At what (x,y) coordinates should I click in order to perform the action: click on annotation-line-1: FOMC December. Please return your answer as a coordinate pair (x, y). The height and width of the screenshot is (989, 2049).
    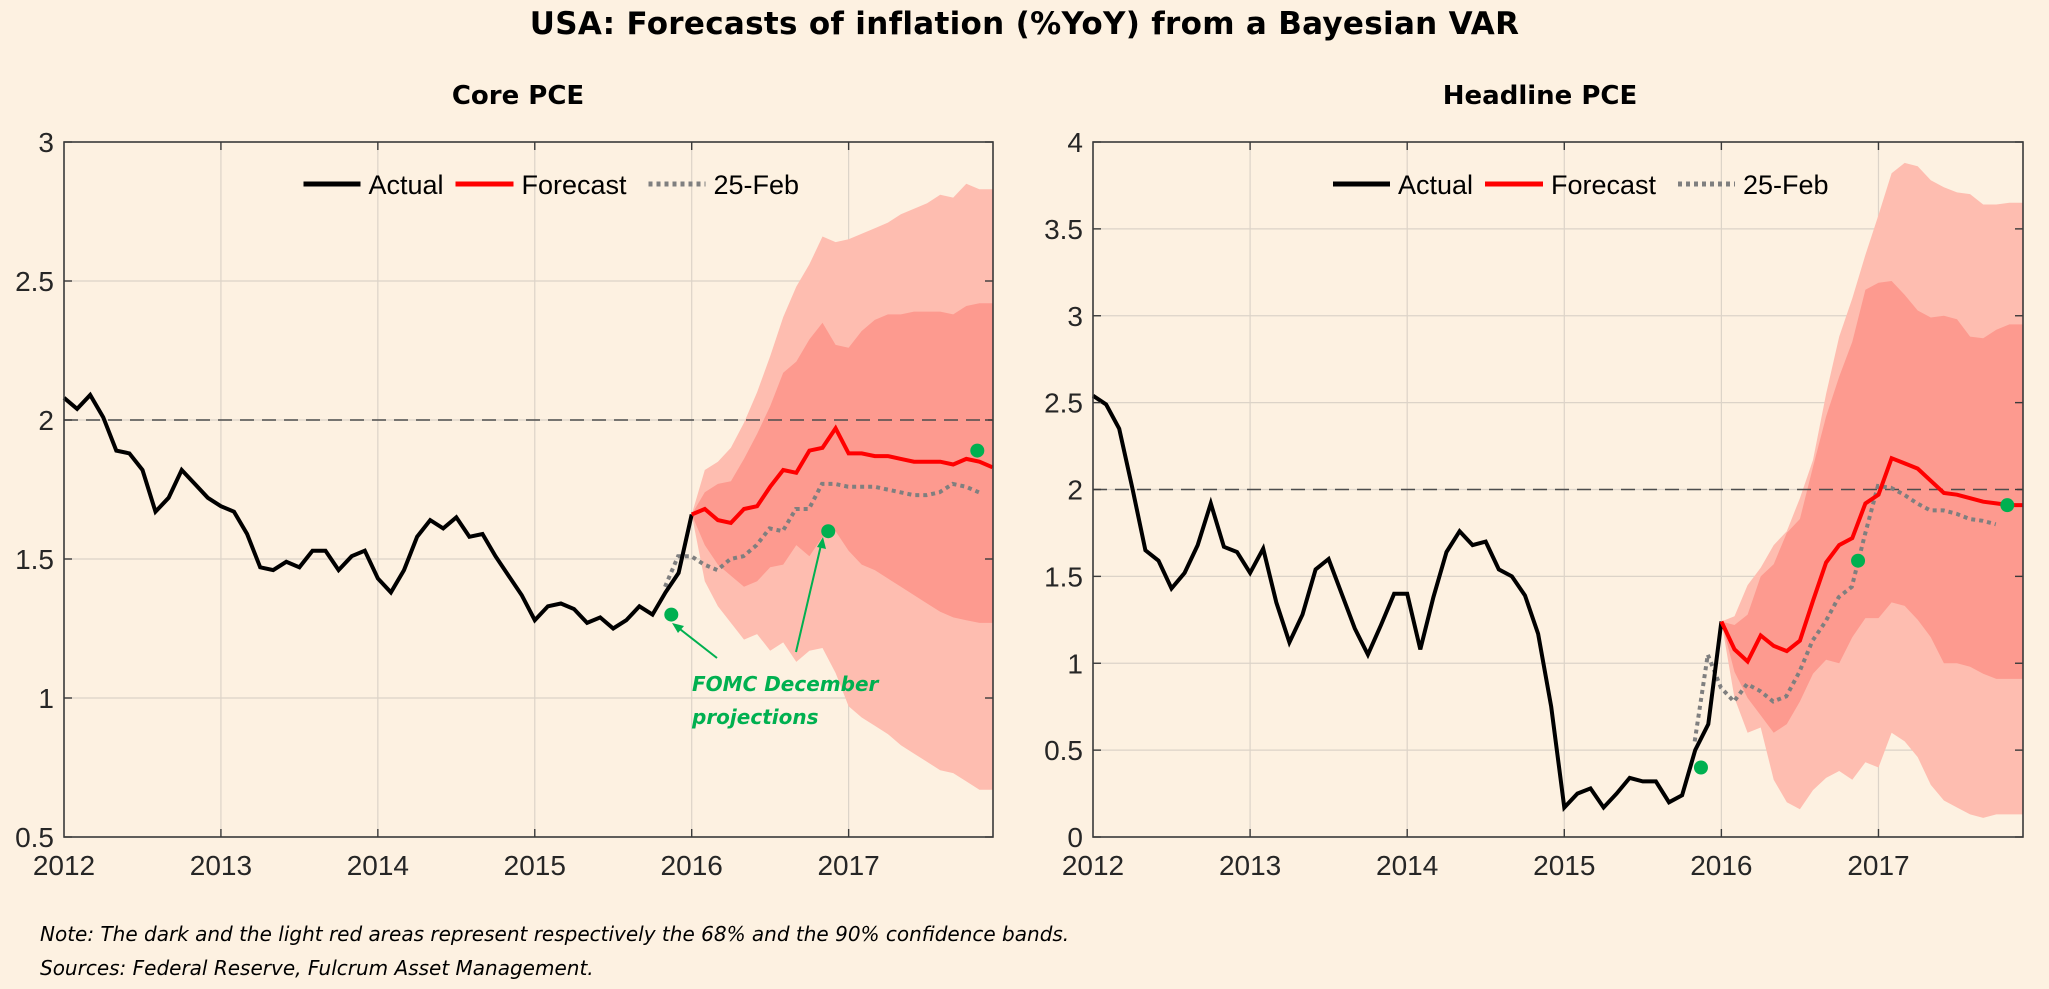
    Looking at the image, I should click on (786, 684).